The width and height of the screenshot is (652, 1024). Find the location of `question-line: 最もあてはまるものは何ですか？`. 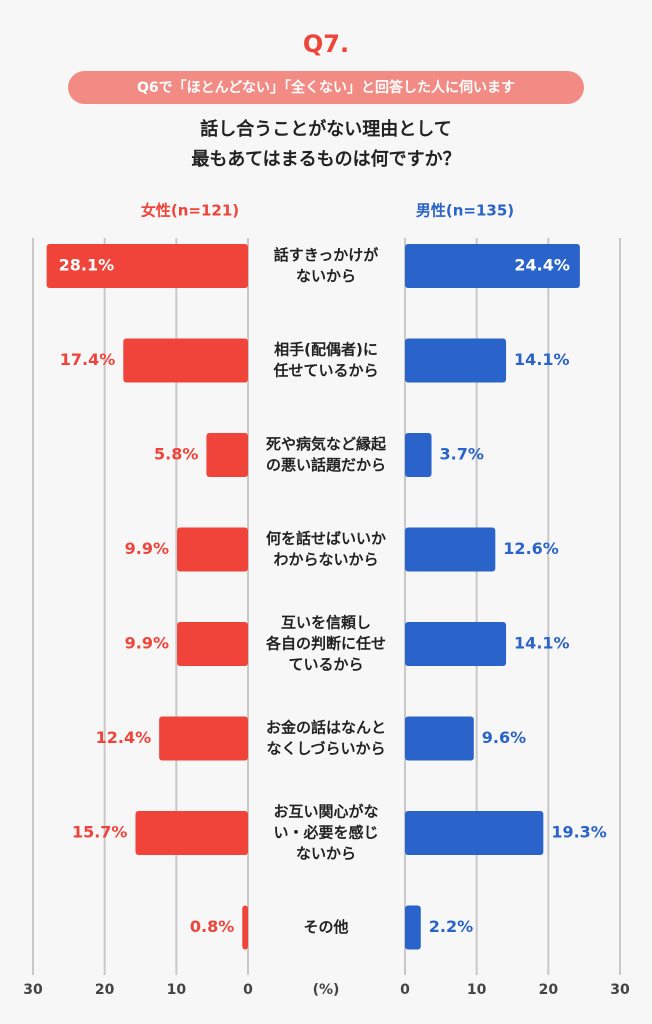

question-line: 最もあてはまるものは何ですか？ is located at coordinates (325, 159).